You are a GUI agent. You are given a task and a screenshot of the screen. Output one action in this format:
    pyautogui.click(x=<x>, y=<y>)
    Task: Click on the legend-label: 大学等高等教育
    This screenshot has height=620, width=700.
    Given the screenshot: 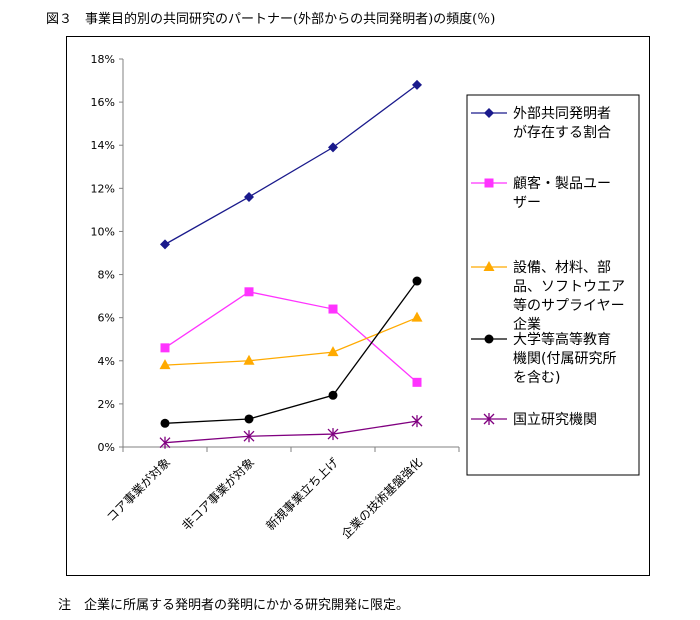 What is the action you would take?
    pyautogui.click(x=562, y=339)
    